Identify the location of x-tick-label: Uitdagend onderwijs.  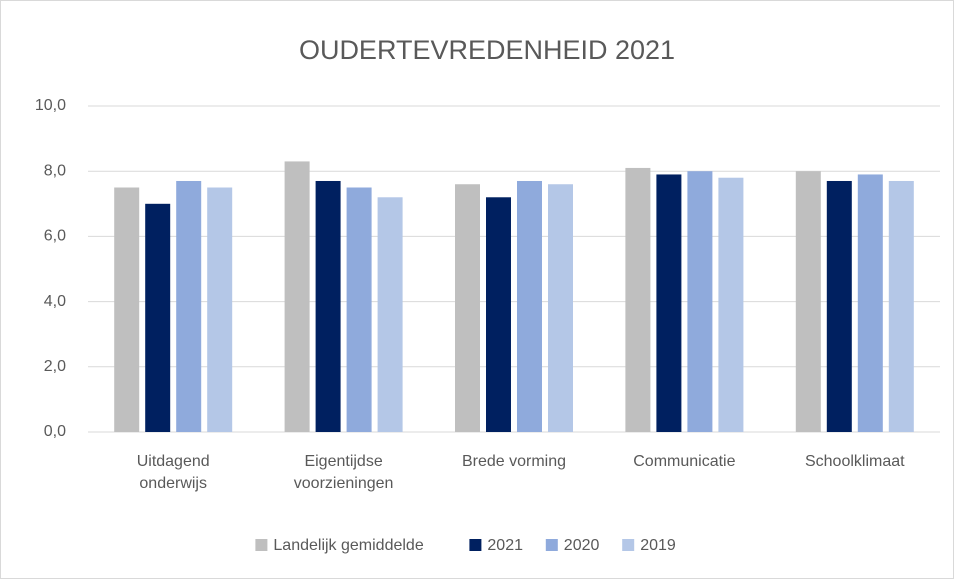
(173, 472).